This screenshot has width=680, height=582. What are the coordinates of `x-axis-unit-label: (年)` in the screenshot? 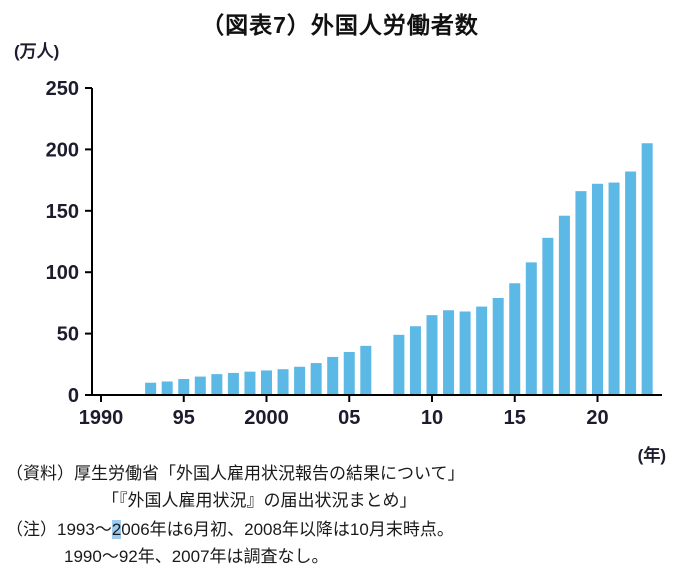 It's located at (651, 455).